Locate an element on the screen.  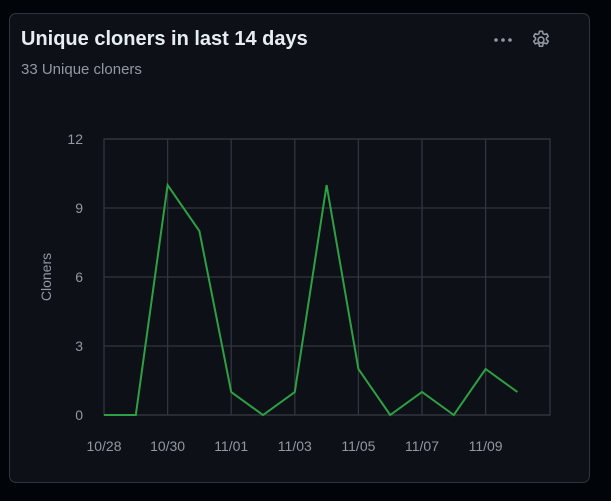
y-axis-ticks: 0 3 6 9 12 is located at coordinates (75, 277).